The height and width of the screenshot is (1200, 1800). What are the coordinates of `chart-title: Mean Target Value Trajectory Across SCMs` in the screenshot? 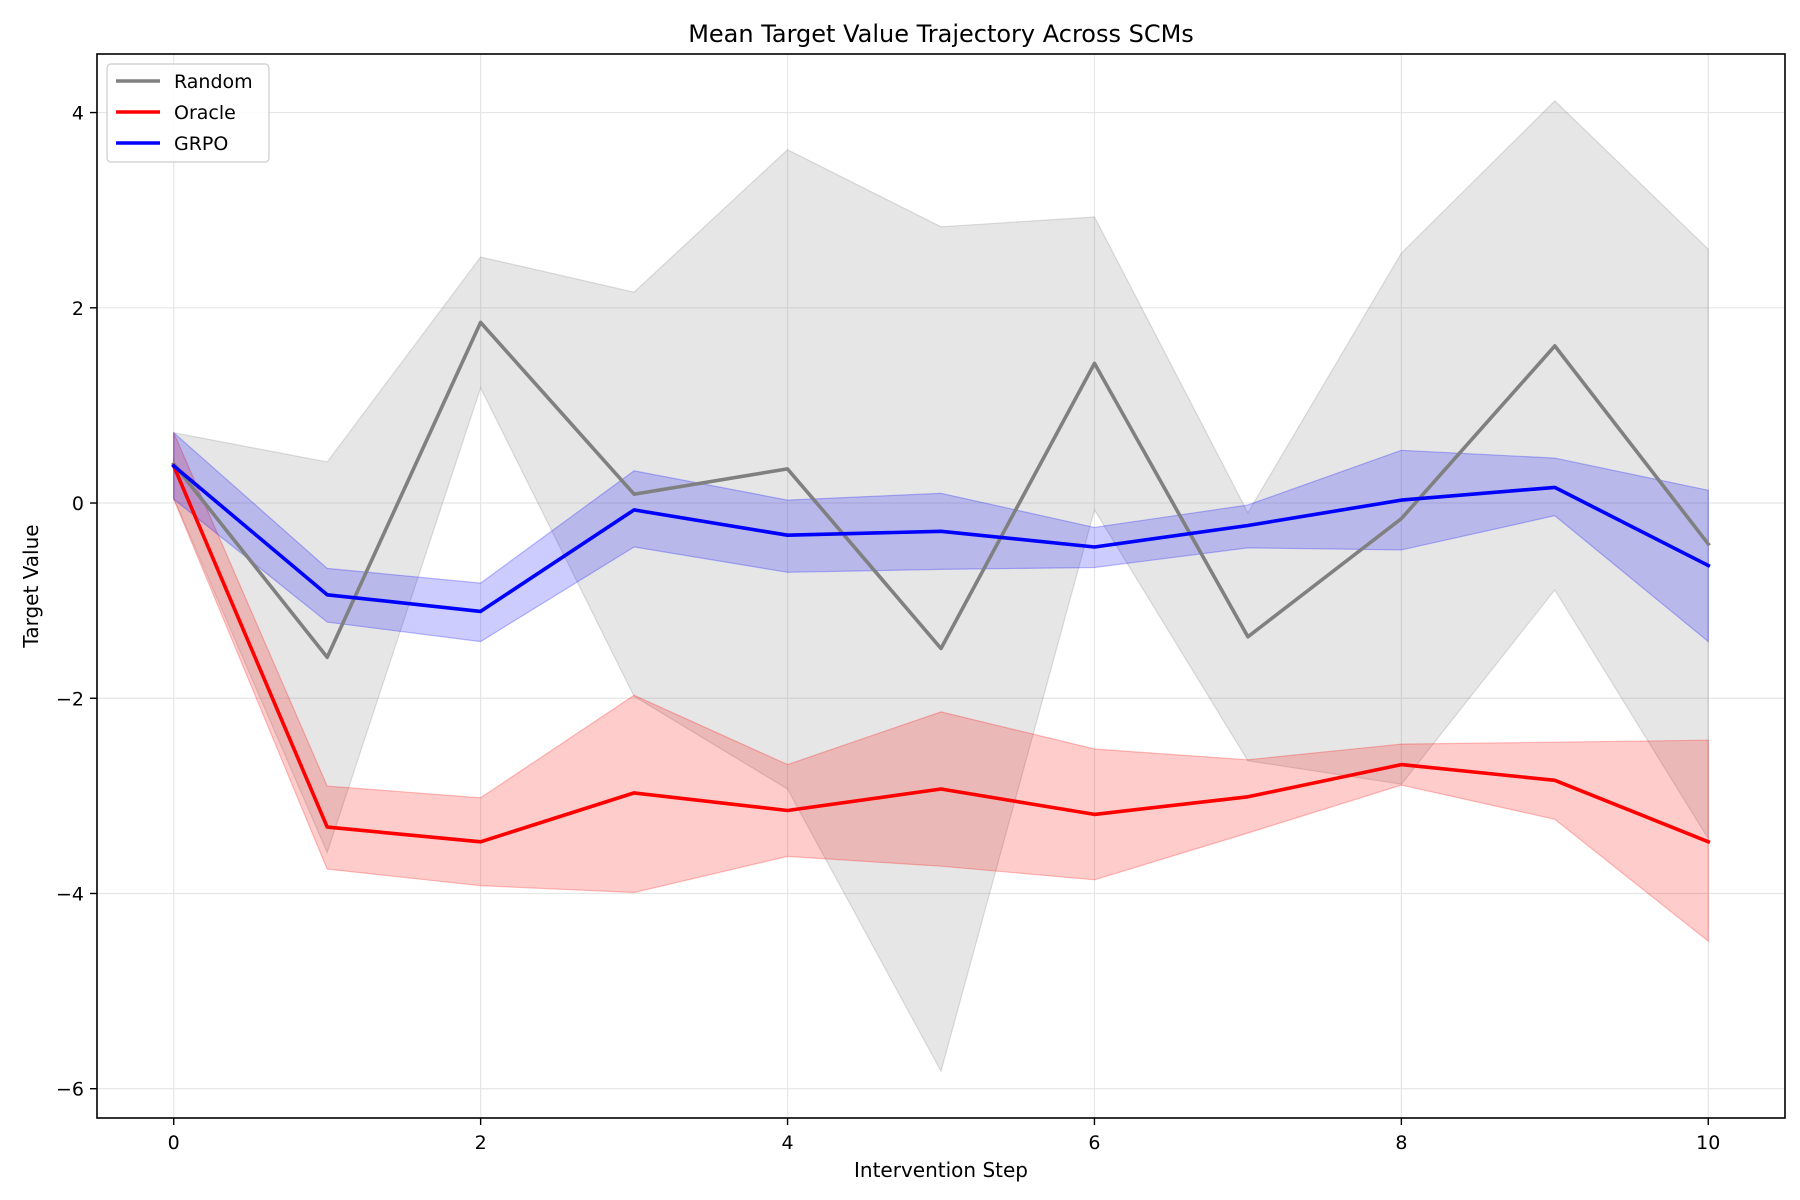 It's located at (941, 34).